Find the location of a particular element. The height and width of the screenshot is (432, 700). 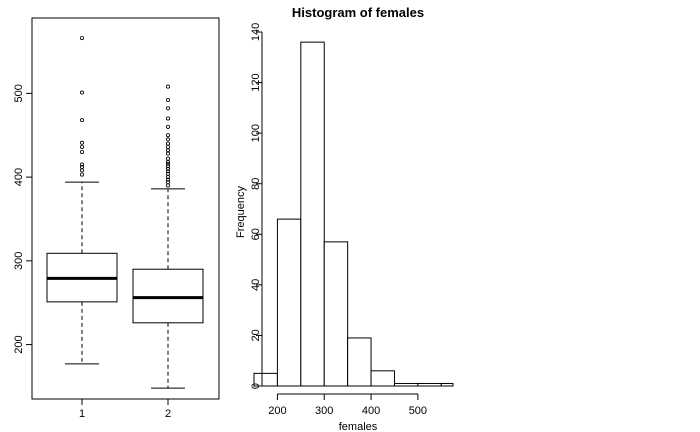

histogram-x-label: females is located at coordinates (358, 426).